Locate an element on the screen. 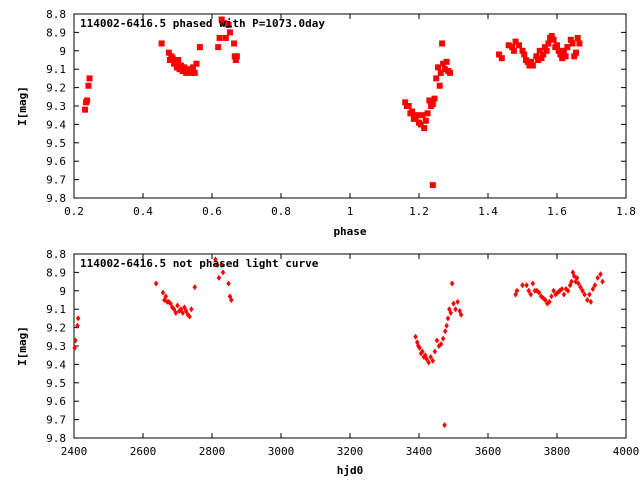 This screenshot has width=640, height=480. x-tick-label: 1.4 is located at coordinates (488, 211).